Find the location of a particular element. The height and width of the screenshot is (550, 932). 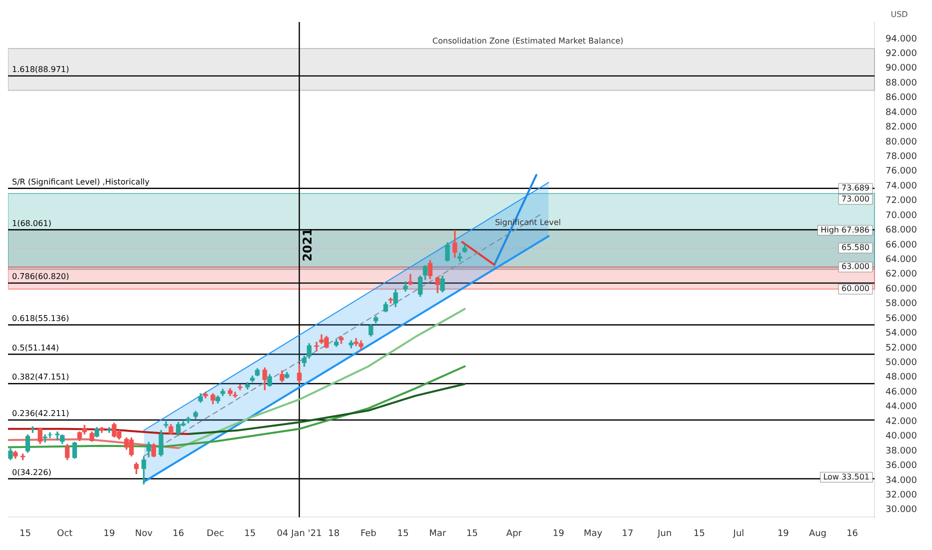

y-tick-label: 76.000 is located at coordinates (902, 171).